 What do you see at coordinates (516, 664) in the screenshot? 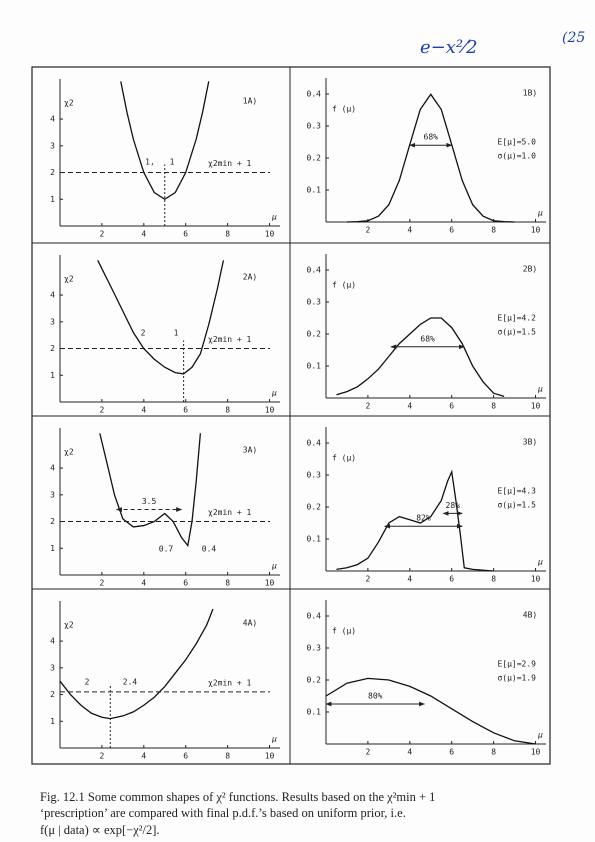
I see `stat-label: E[μ]=2.9` at bounding box center [516, 664].